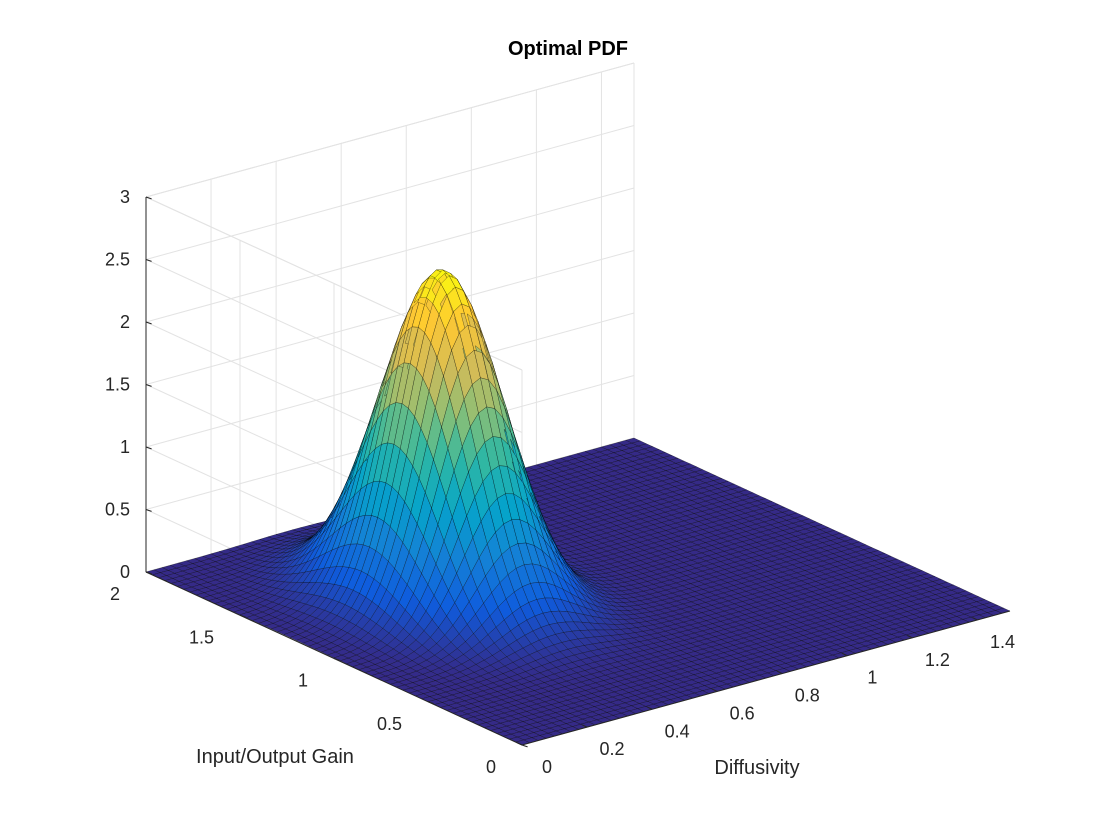  Describe the element at coordinates (389, 724) in the screenshot. I see `y-tick-label: 0.5` at that location.